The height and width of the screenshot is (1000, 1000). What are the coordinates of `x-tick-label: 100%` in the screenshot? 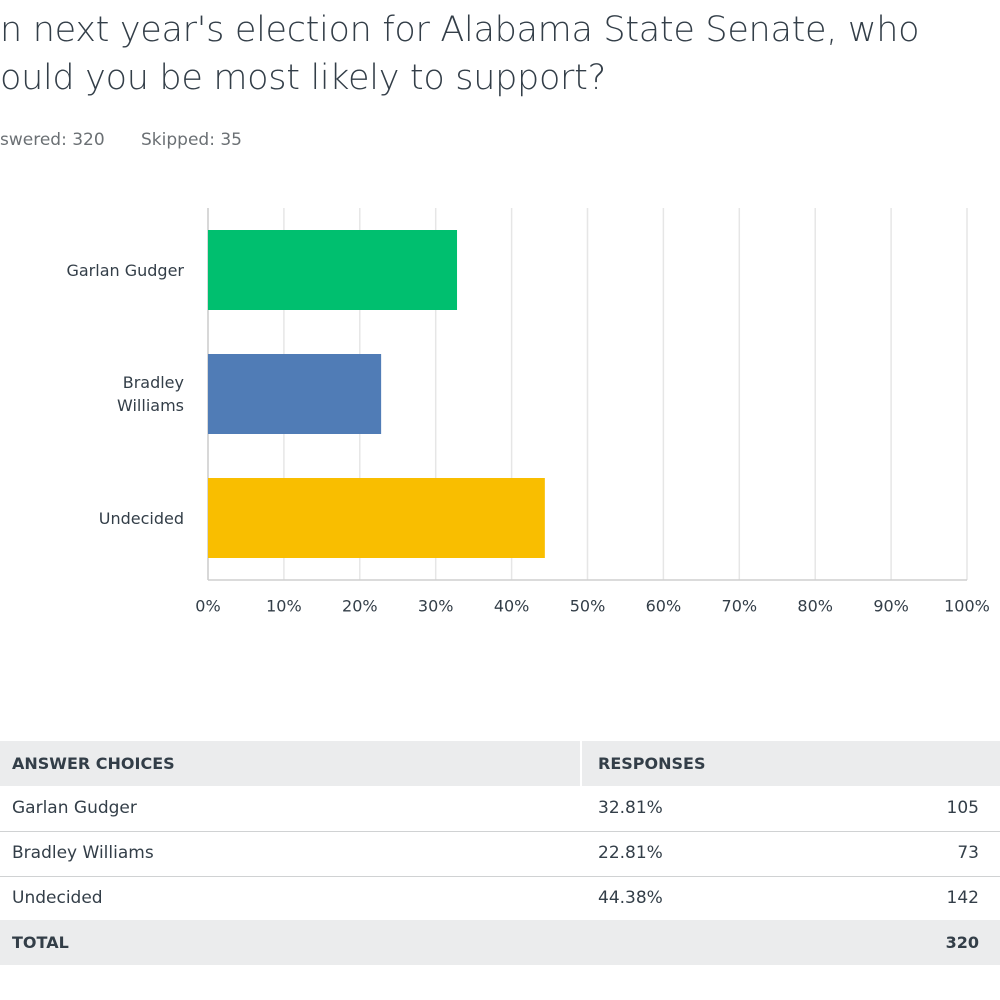 It's located at (967, 606).